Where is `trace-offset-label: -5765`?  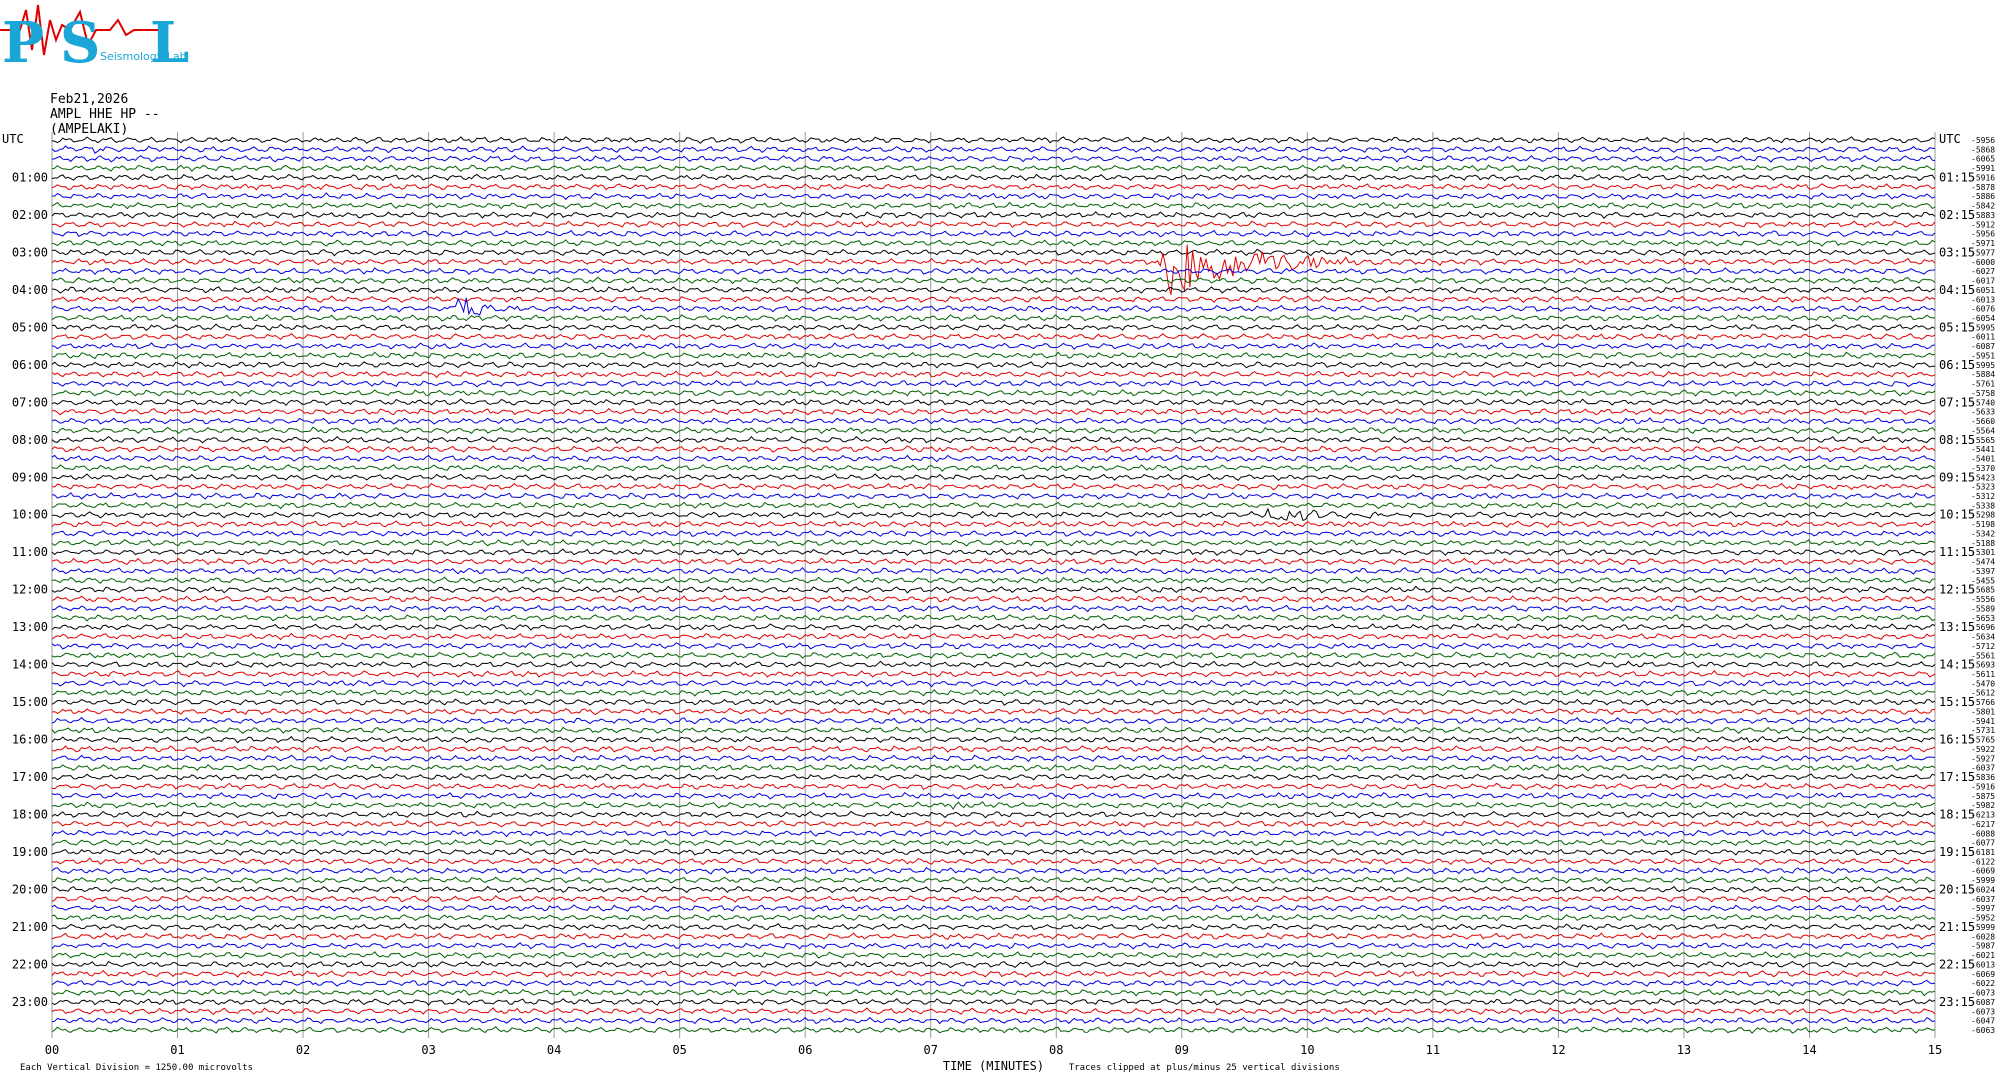 trace-offset-label: -5765 is located at coordinates (1983, 740).